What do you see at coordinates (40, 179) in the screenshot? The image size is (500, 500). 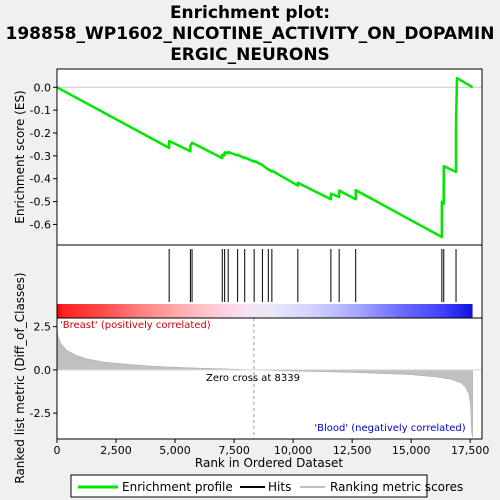 I see `es-y-tick-label-4: -0.4` at bounding box center [40, 179].